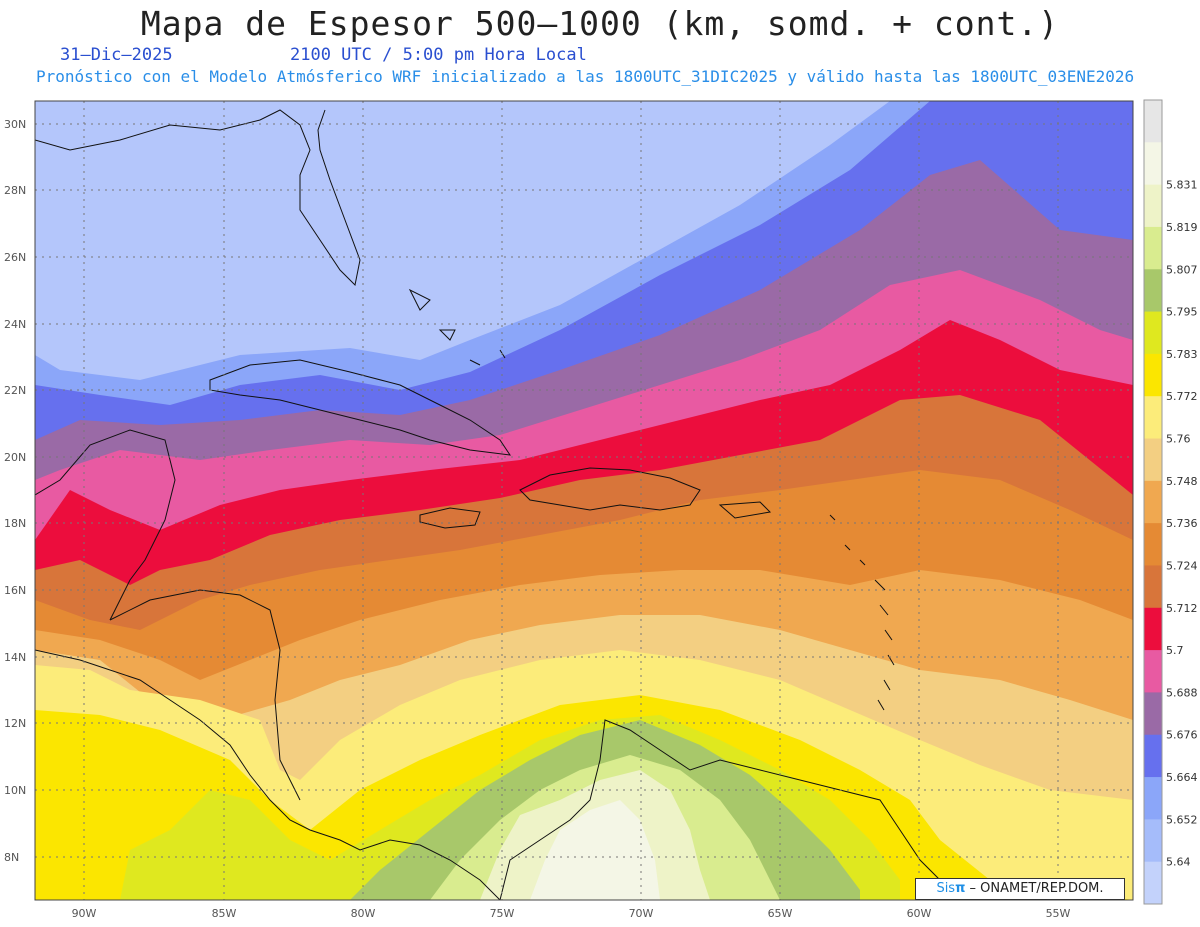 This screenshot has height=927, width=1200. Describe the element at coordinates (919, 913) in the screenshot. I see `lon-label: 60W` at that location.